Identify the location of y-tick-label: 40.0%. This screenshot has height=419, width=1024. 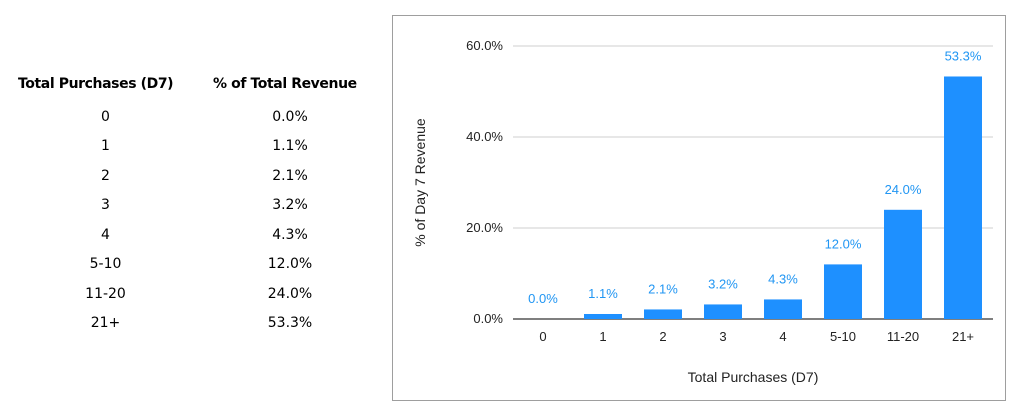
(484, 136).